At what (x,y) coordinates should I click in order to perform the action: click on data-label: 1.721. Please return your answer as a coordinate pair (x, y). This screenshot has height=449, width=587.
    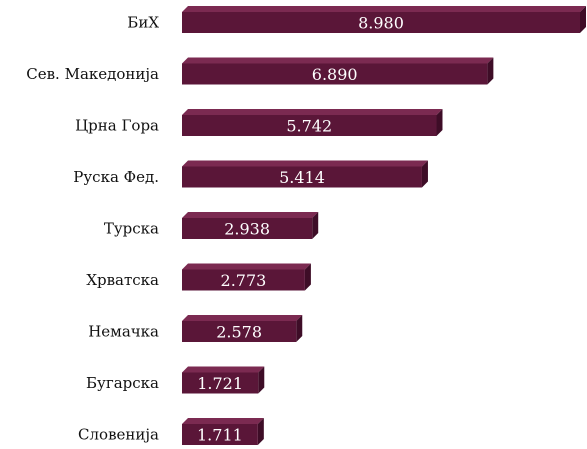
    Looking at the image, I should click on (220, 383).